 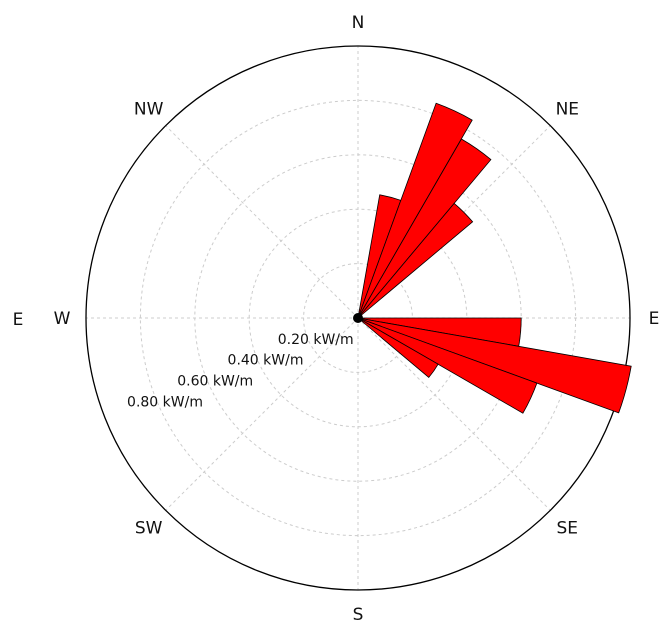 I want to click on direction-label-s: S, so click(x=358, y=615).